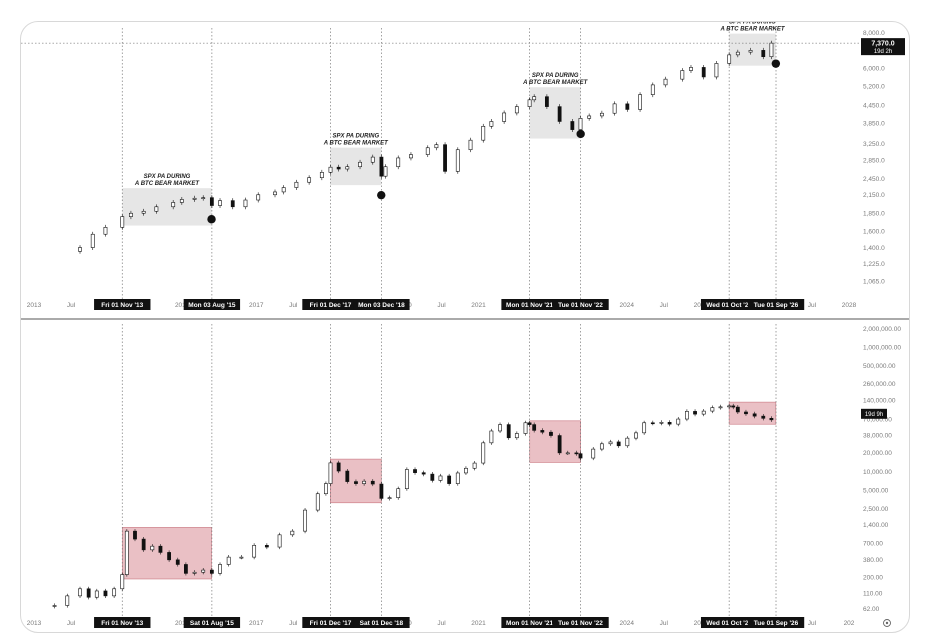 This screenshot has width=930, height=641. I want to click on date-tag-label: Mon 01 Nov '21, so click(529, 305).